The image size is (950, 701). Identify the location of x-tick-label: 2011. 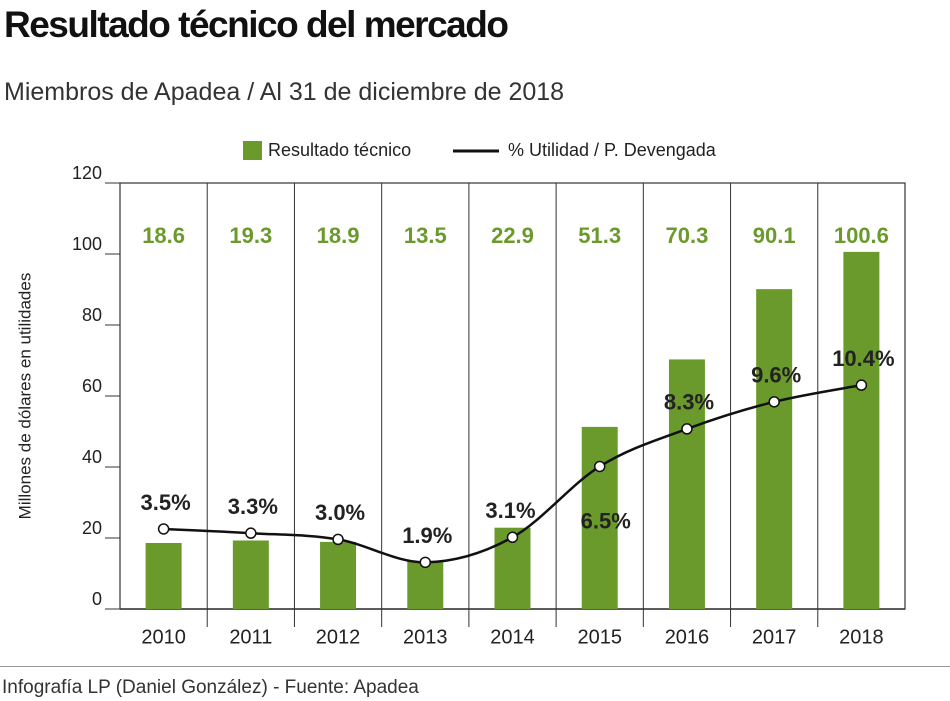
(250, 637).